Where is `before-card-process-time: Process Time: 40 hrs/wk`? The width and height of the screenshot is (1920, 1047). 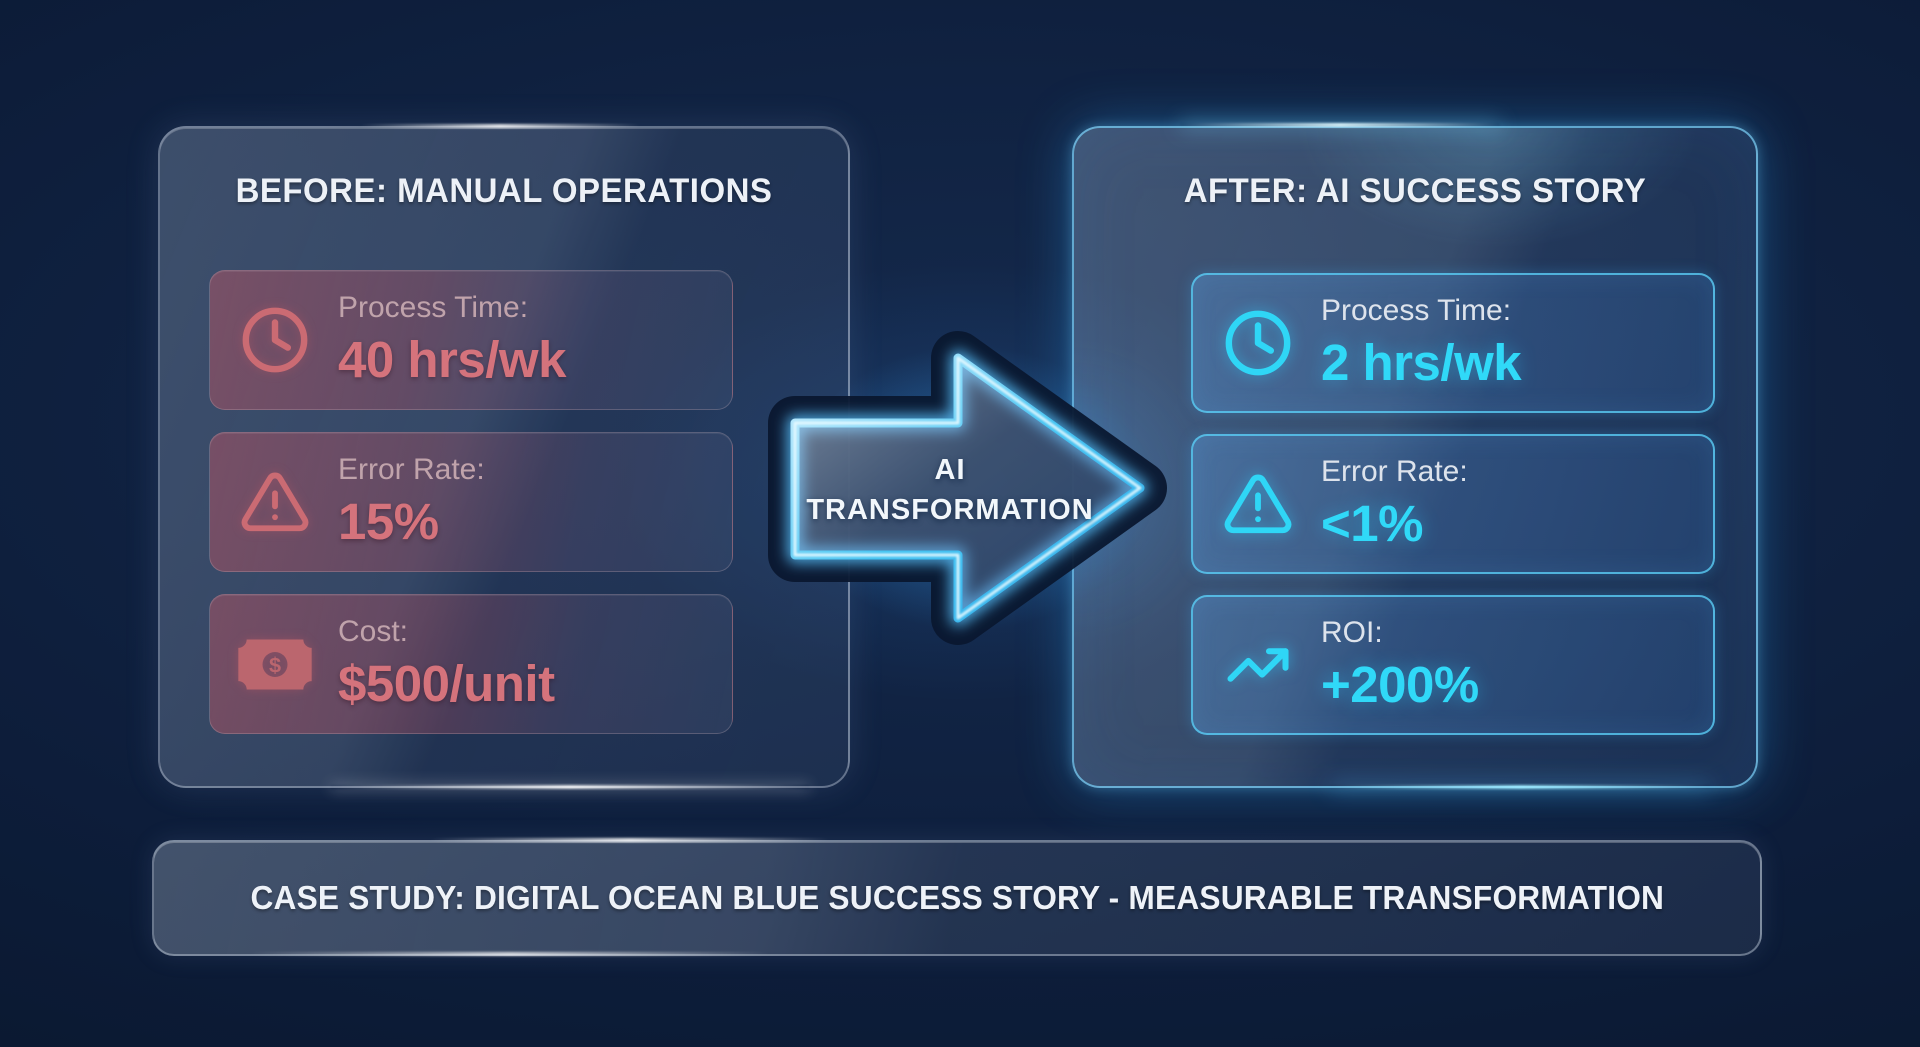 before-card-process-time: Process Time: 40 hrs/wk is located at coordinates (471, 340).